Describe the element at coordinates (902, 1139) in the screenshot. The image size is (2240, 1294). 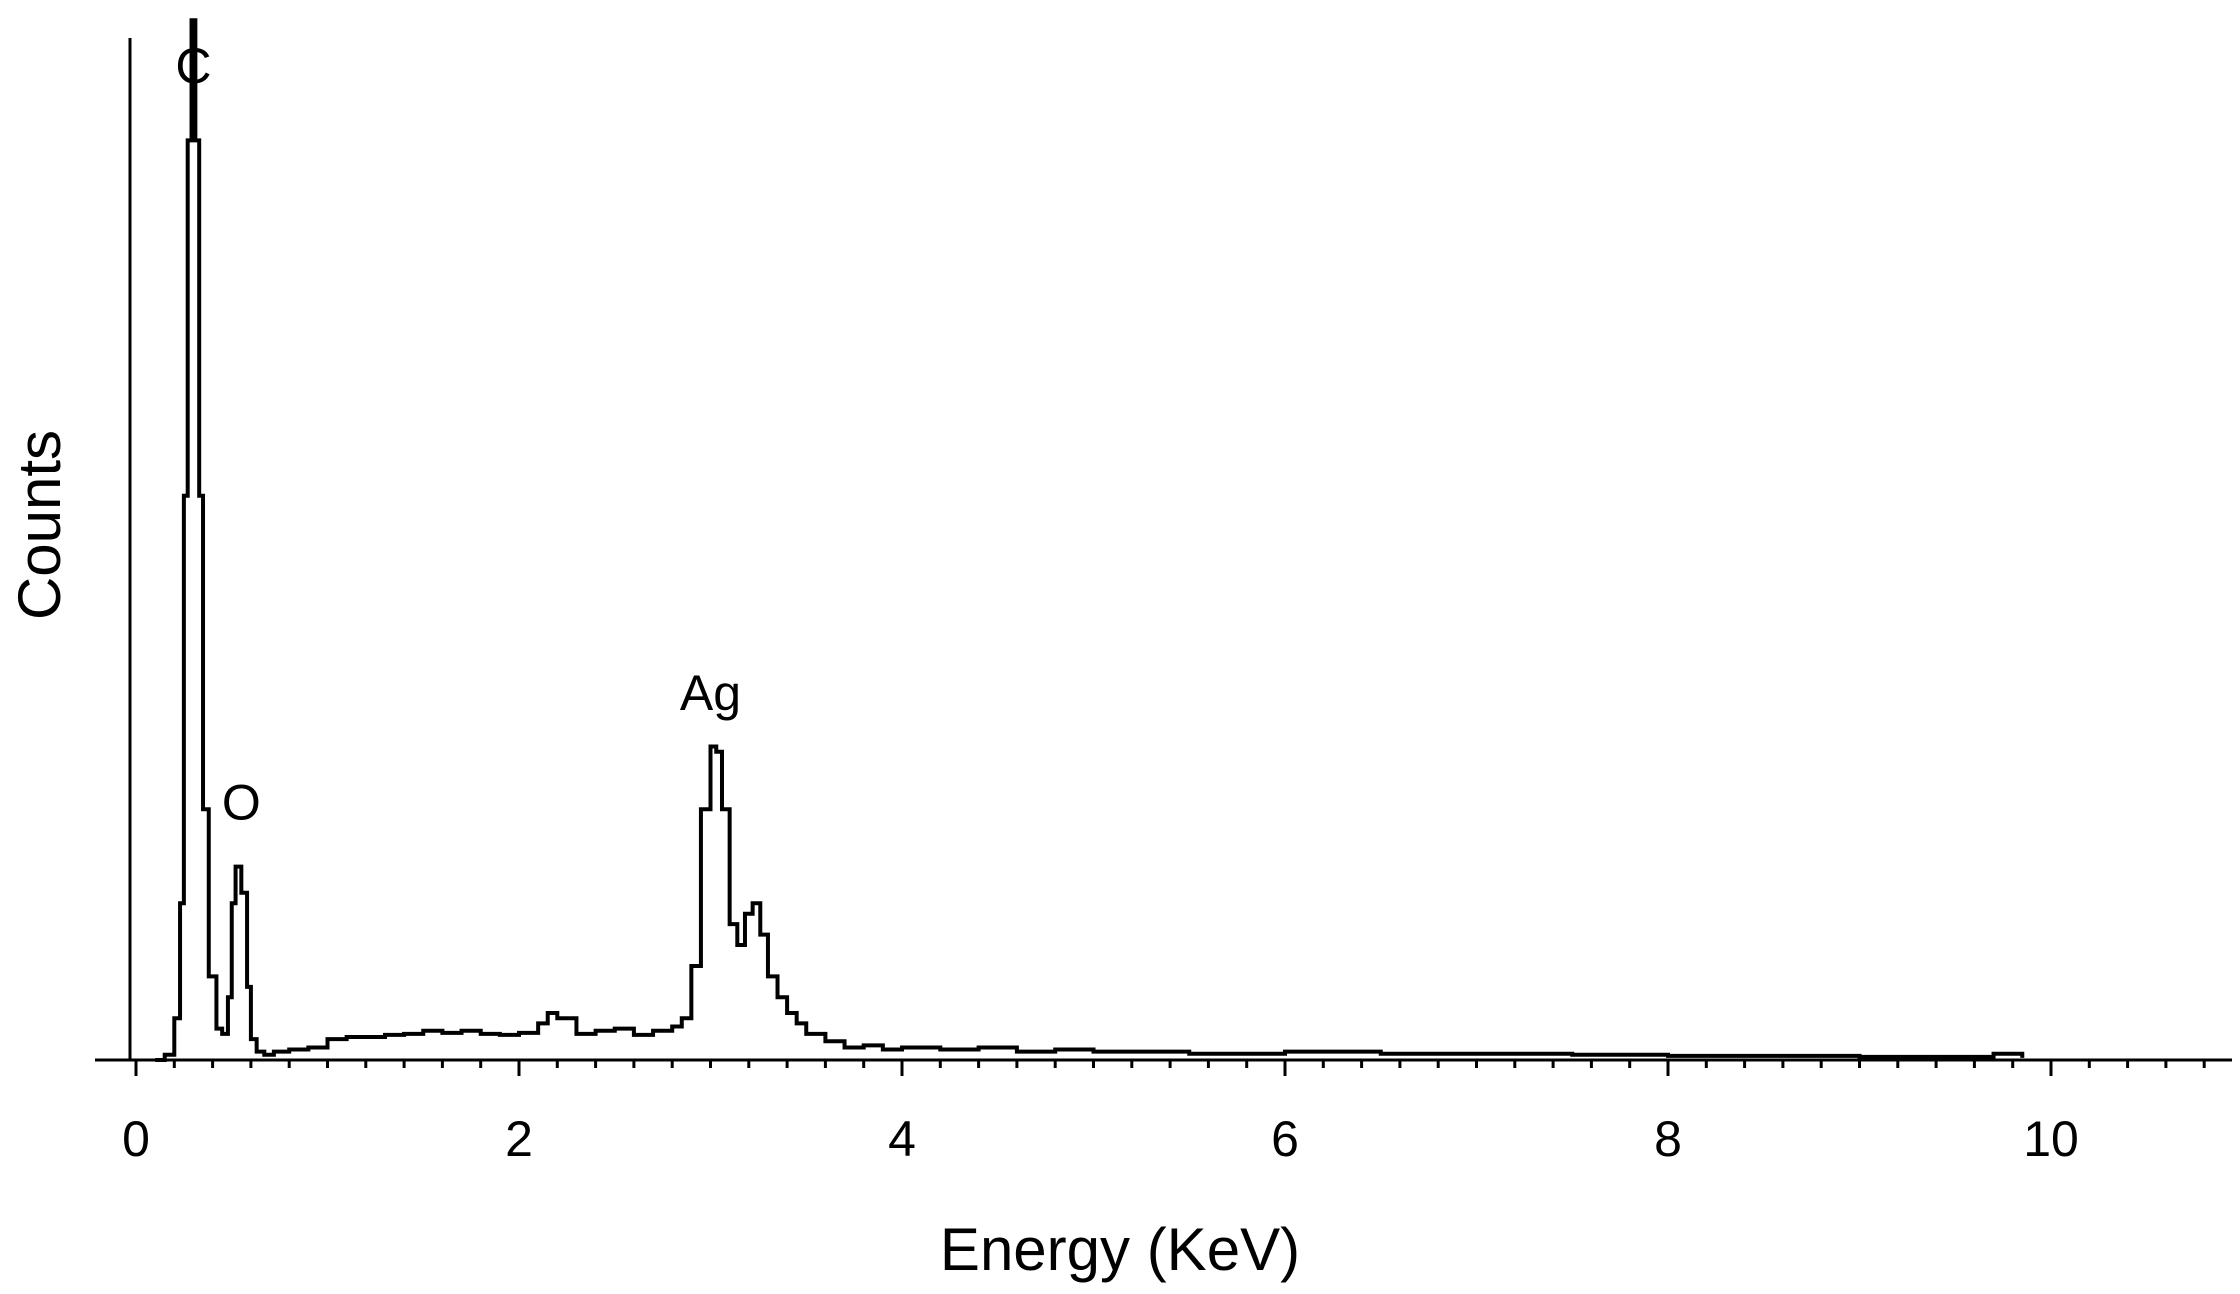
I see `x-tick-label: 4` at that location.